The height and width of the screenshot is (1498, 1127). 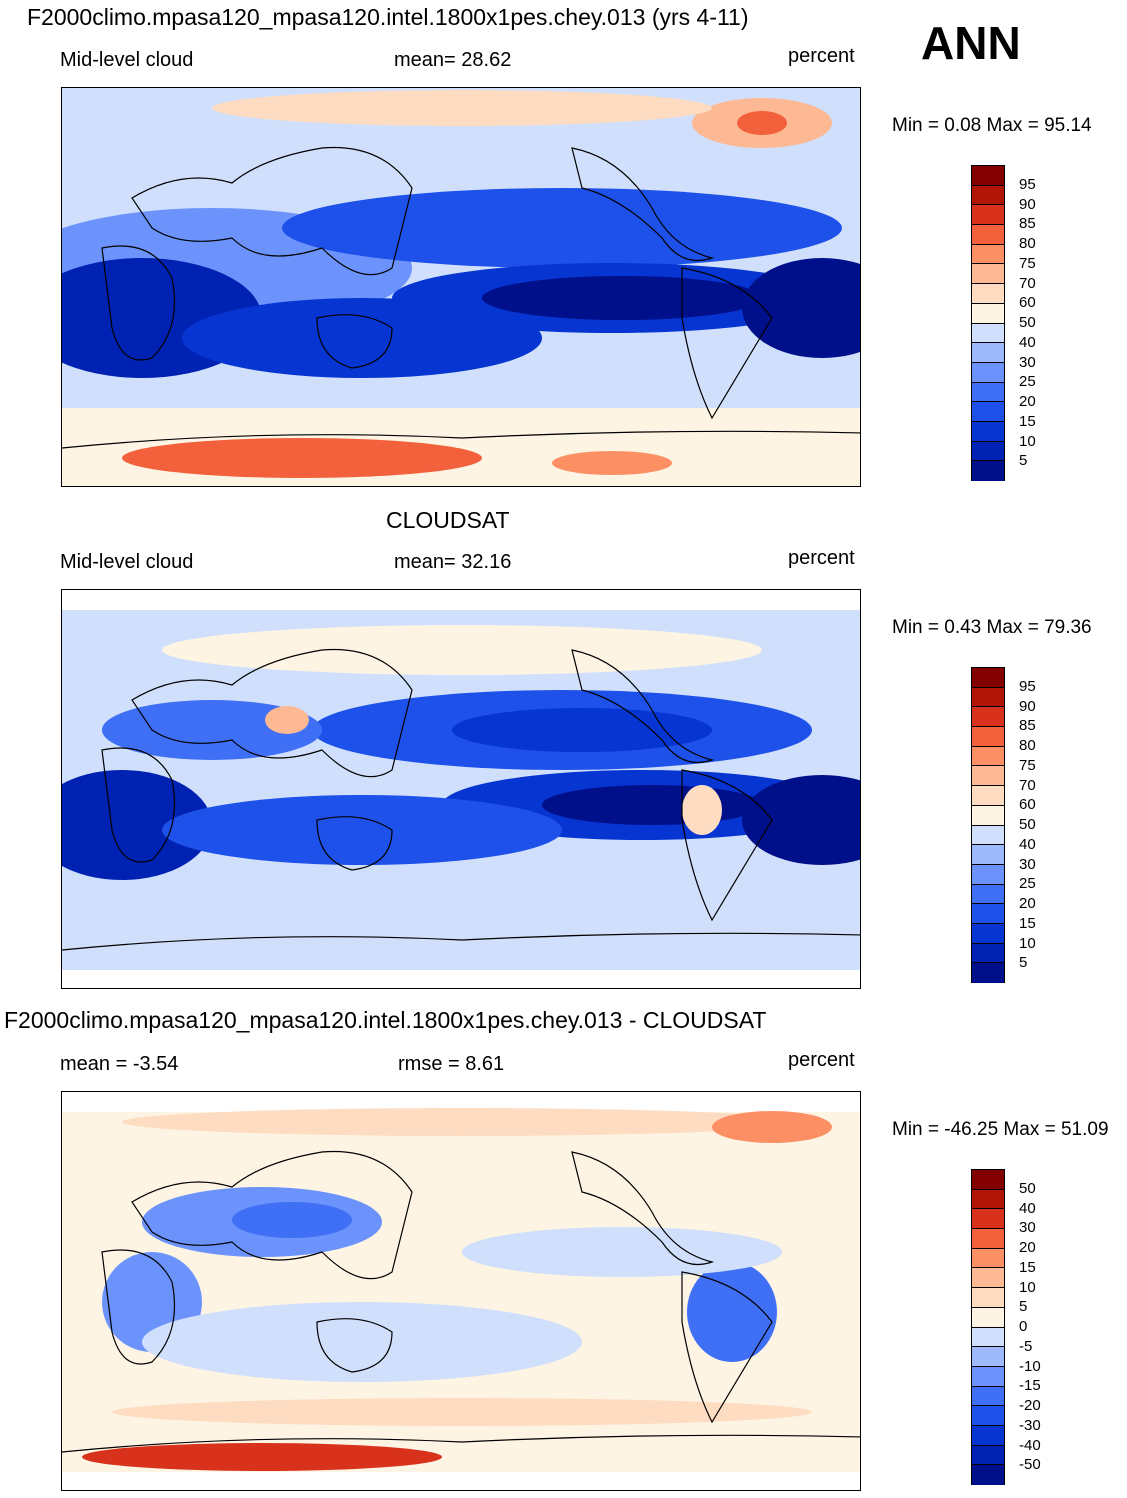 I want to click on panel3-mean: mean = -3.54, so click(x=119, y=1064).